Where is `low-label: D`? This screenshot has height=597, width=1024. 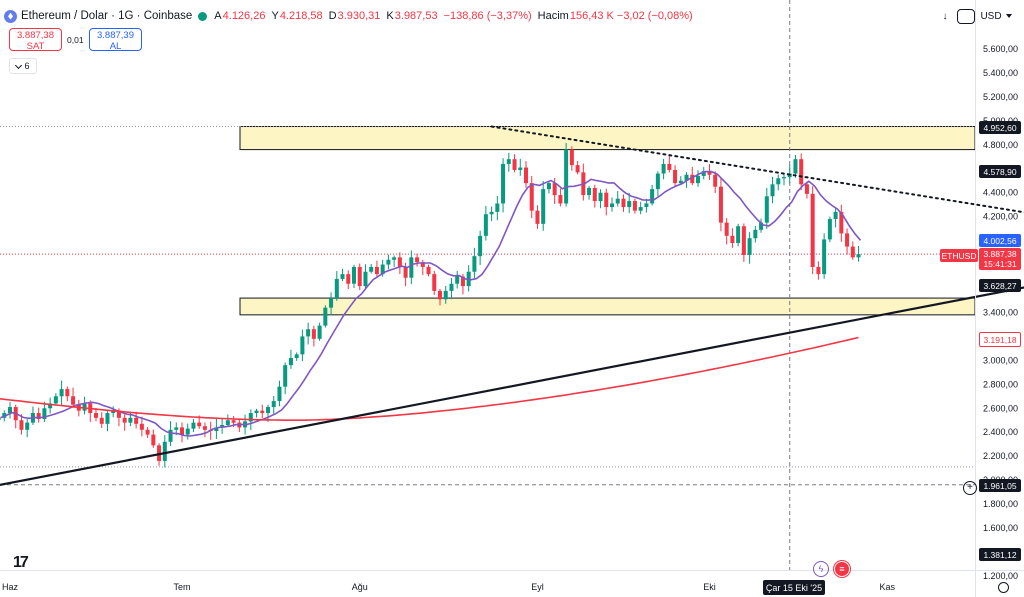
low-label: D is located at coordinates (332, 16).